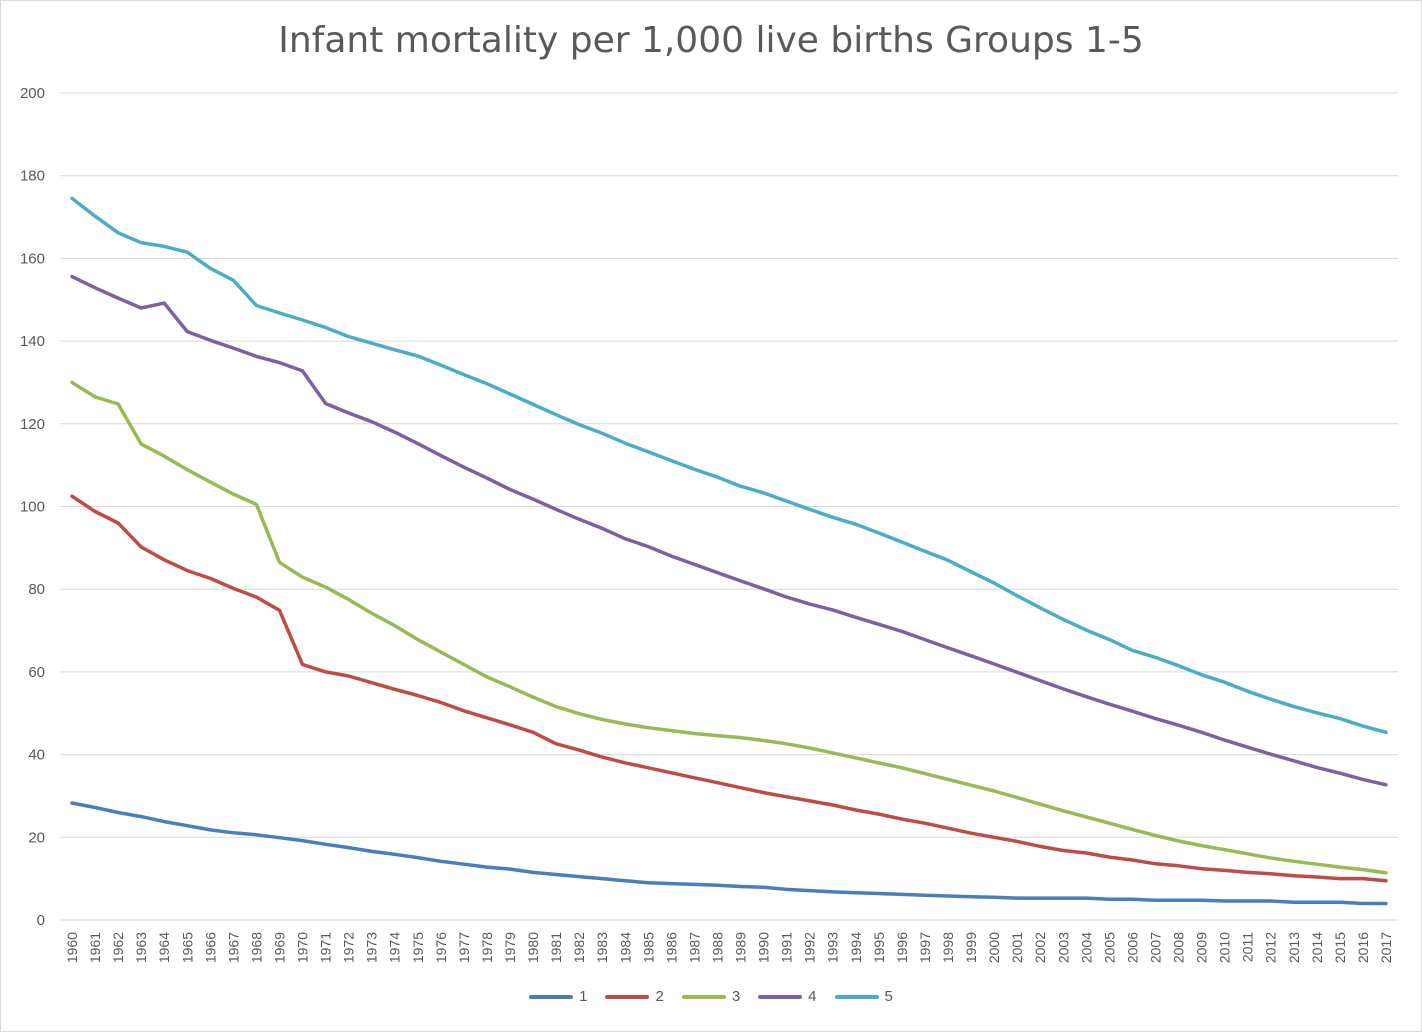 The width and height of the screenshot is (1422, 1032). Describe the element at coordinates (810, 947) in the screenshot. I see `x-tick-label: 1992` at that location.